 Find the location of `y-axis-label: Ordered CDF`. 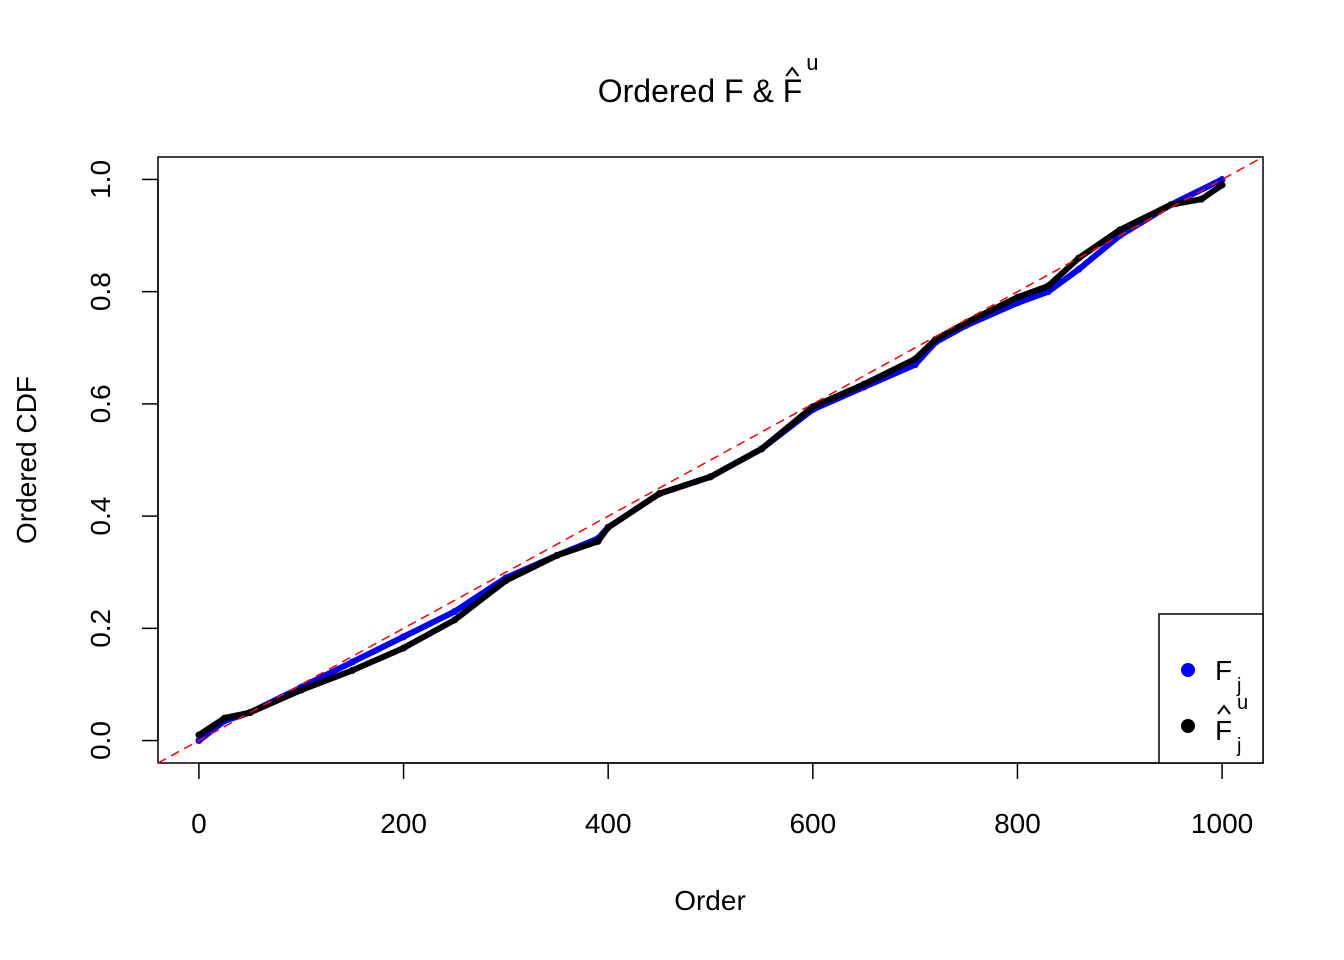

y-axis-label: Ordered CDF is located at coordinates (26, 460).